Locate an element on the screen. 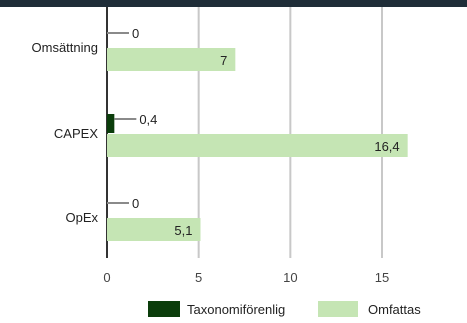 This screenshot has height=323, width=467. data-label-Omfattas: 5,1 is located at coordinates (183, 230).